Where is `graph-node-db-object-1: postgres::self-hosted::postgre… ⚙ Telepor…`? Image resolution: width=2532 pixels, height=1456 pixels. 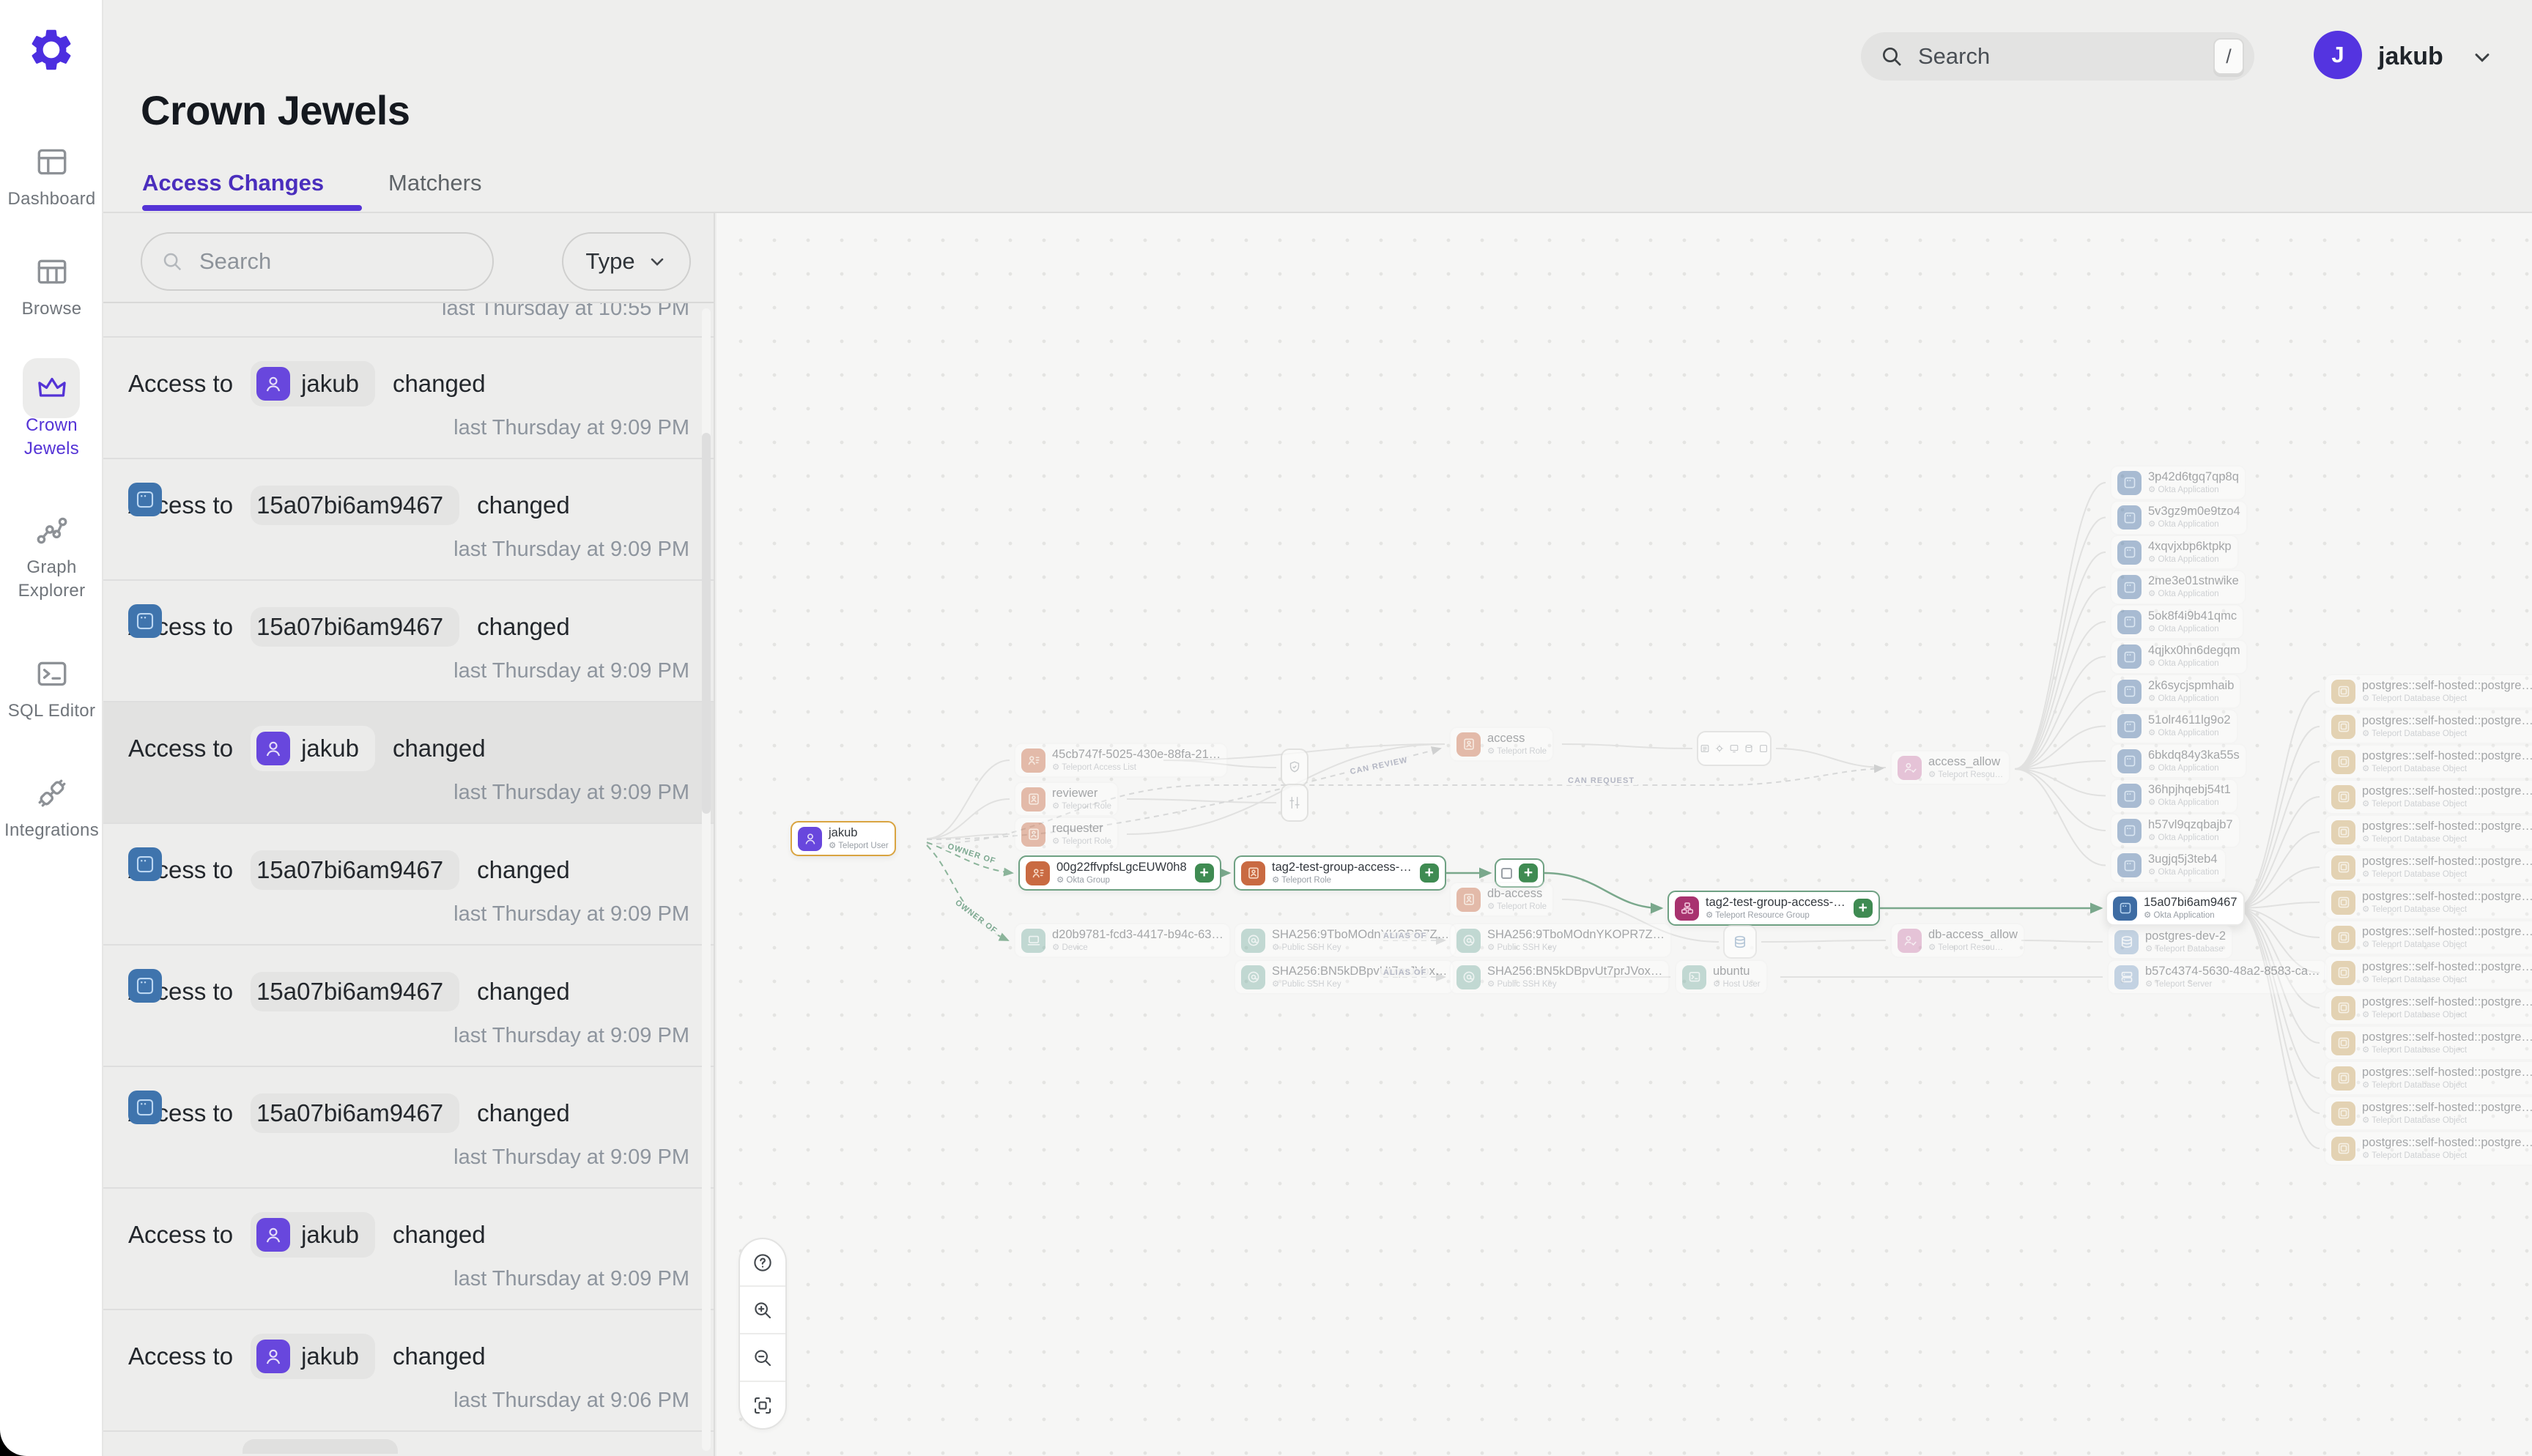
graph-node-db-object-1: postgres::self-hosted::postgre… ⚙ Telepor… is located at coordinates (2428, 726).